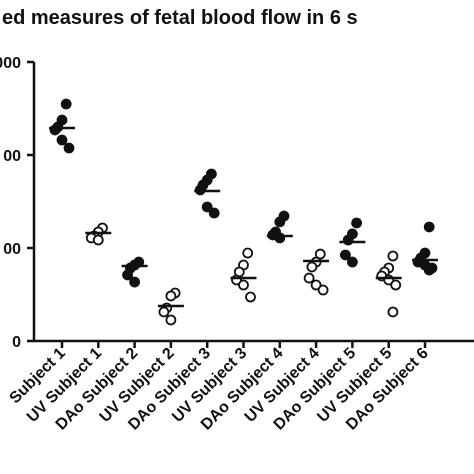 The width and height of the screenshot is (474, 474). Describe the element at coordinates (180, 18) in the screenshot. I see `chart-title: ed measures of fetal blood flow in 6 s` at that location.